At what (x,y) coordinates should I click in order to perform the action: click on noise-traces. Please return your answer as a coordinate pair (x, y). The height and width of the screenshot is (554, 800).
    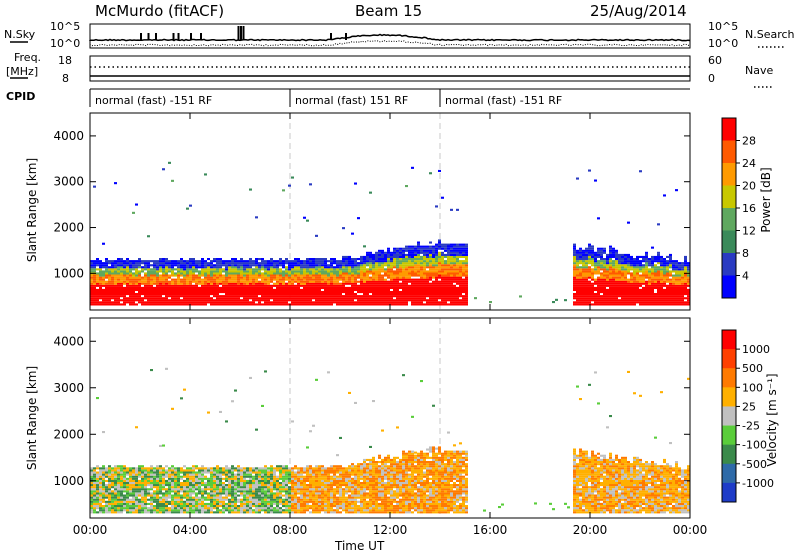
    Looking at the image, I should click on (390, 36).